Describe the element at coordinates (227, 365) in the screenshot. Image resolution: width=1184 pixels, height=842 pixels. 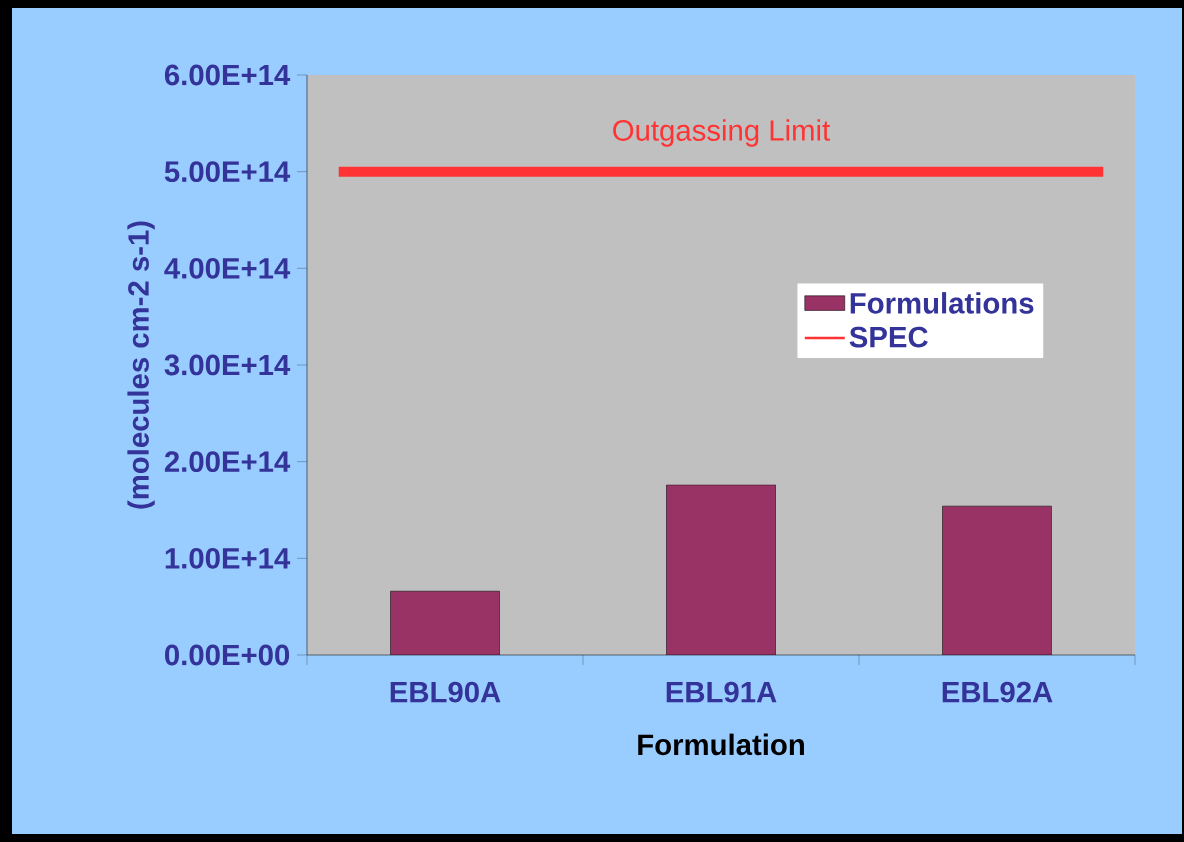
I see `y-tick-label: 3.00E+14` at that location.